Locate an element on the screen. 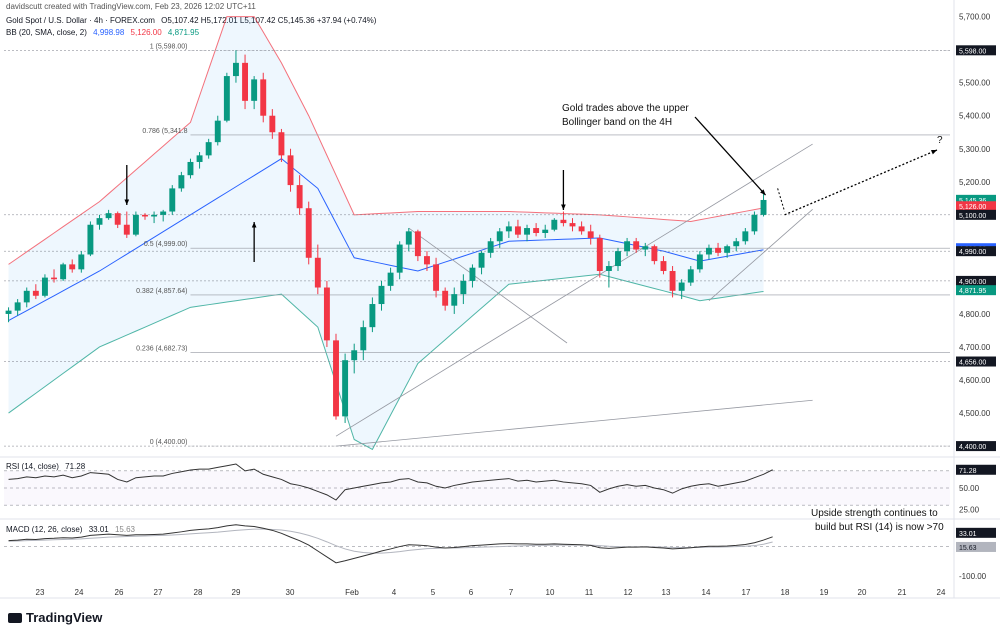 This screenshot has width=1000, height=634. rsi-axis-badge is located at coordinates (976, 469).